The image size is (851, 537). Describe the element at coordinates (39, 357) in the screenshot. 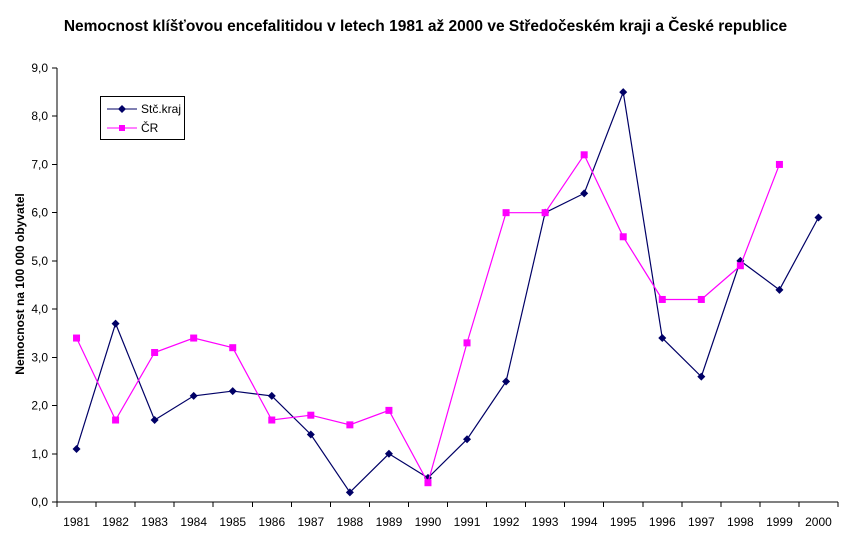

I see `y-tick-label: 3,0` at that location.